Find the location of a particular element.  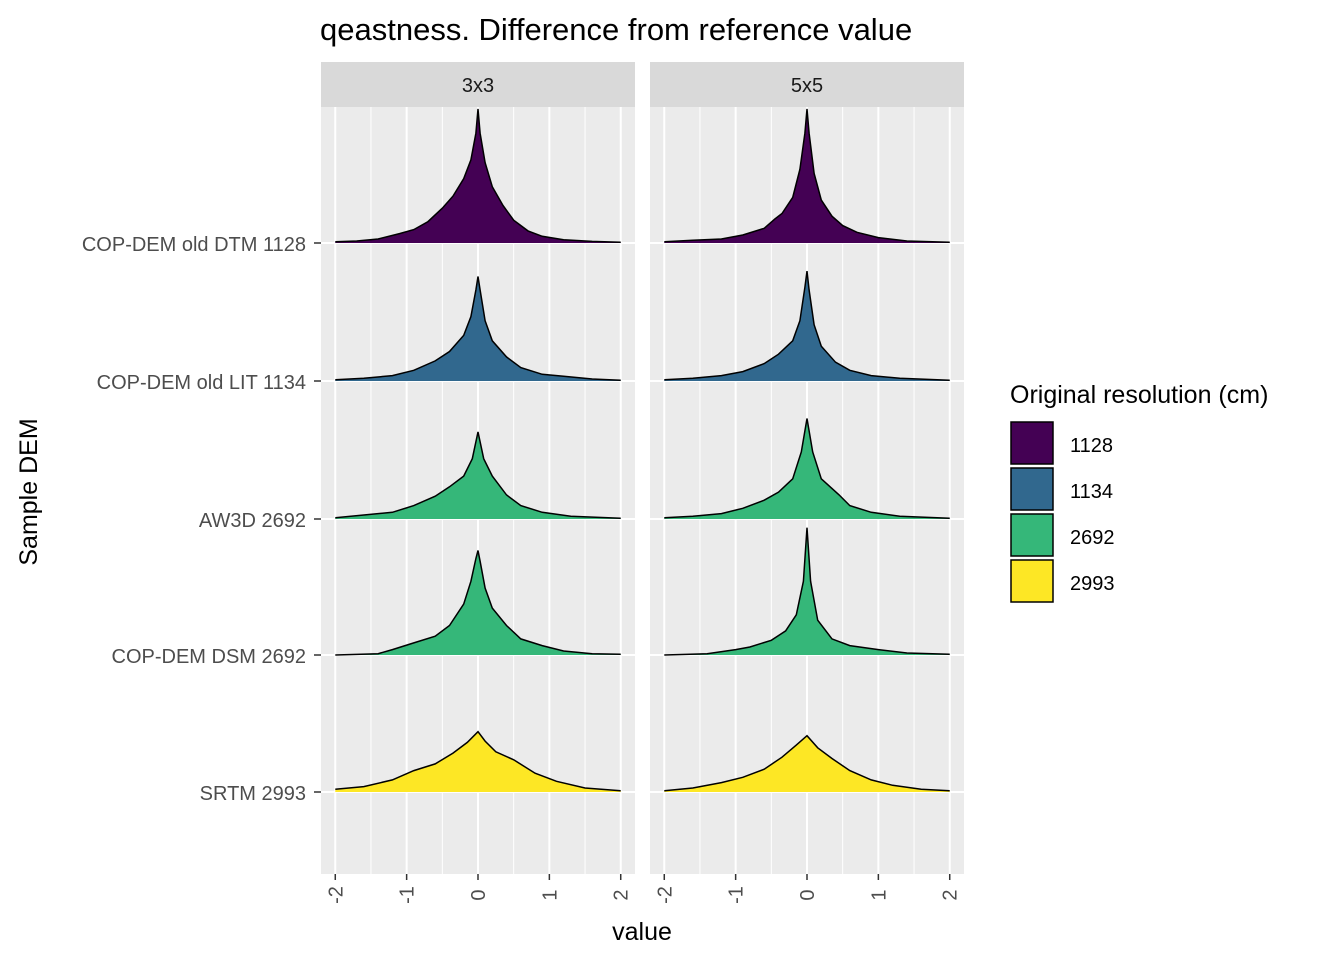

y-tick-label: COP-DEM old DTM 1128 is located at coordinates (194, 245).